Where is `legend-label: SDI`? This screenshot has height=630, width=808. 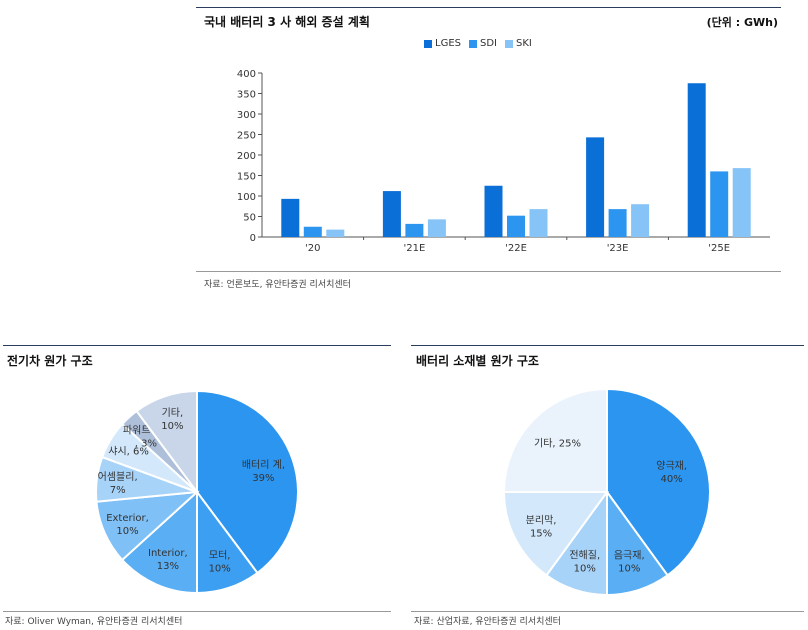
legend-label: SDI is located at coordinates (488, 43).